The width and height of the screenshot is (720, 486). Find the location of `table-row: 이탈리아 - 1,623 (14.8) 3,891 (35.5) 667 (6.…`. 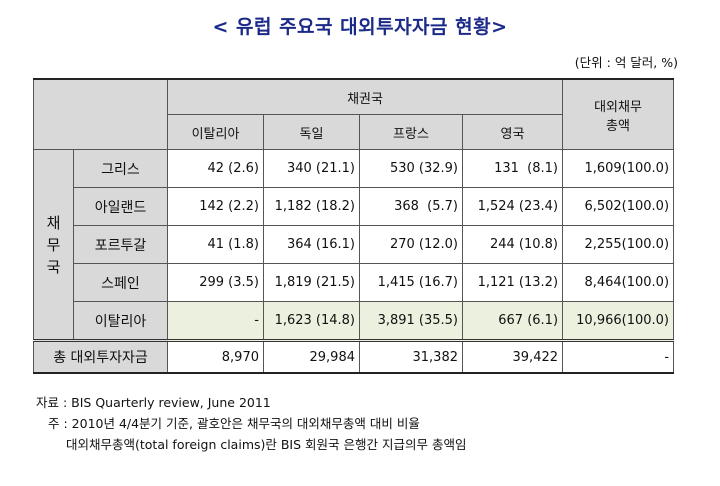

table-row: 이탈리아 - 1,623 (14.8) 3,891 (35.5) 667 (6.… is located at coordinates (354, 321).